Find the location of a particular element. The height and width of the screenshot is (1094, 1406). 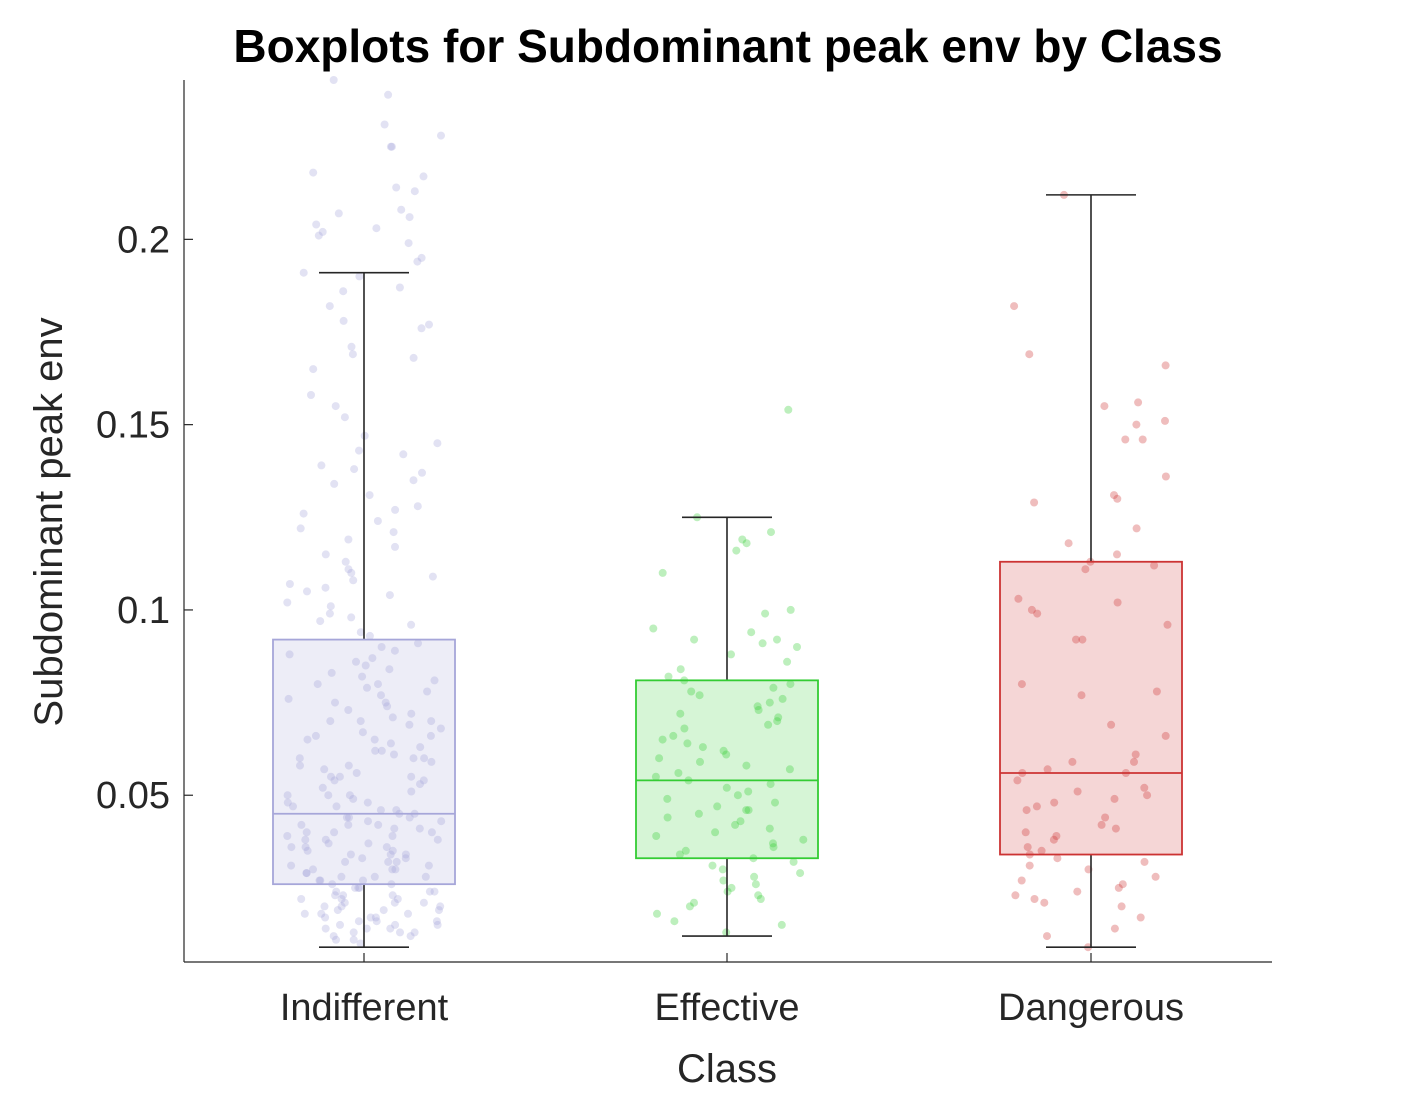

box-group-effective is located at coordinates (727, 671).